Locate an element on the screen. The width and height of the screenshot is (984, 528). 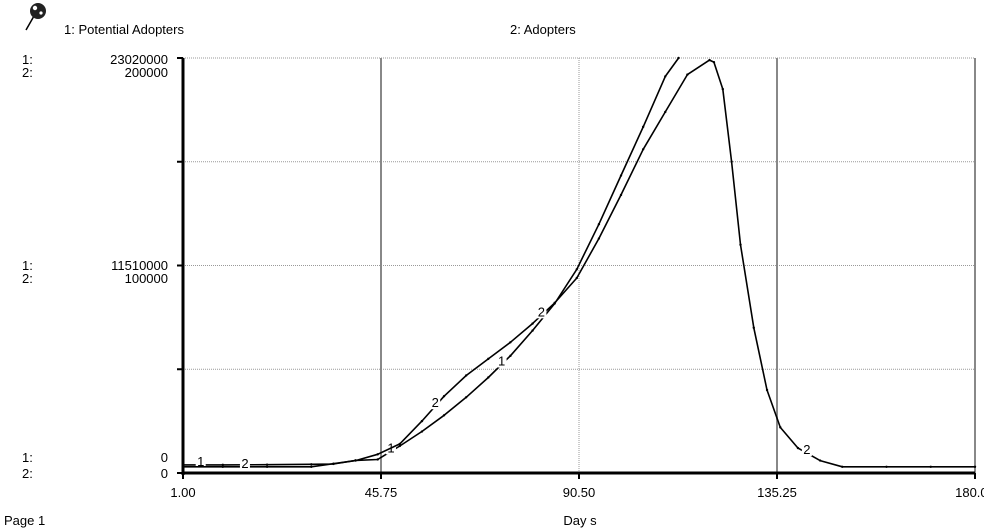
x-tick-labels: 1.00 45.75 90.50 135.25 180.00 is located at coordinates (577, 492).